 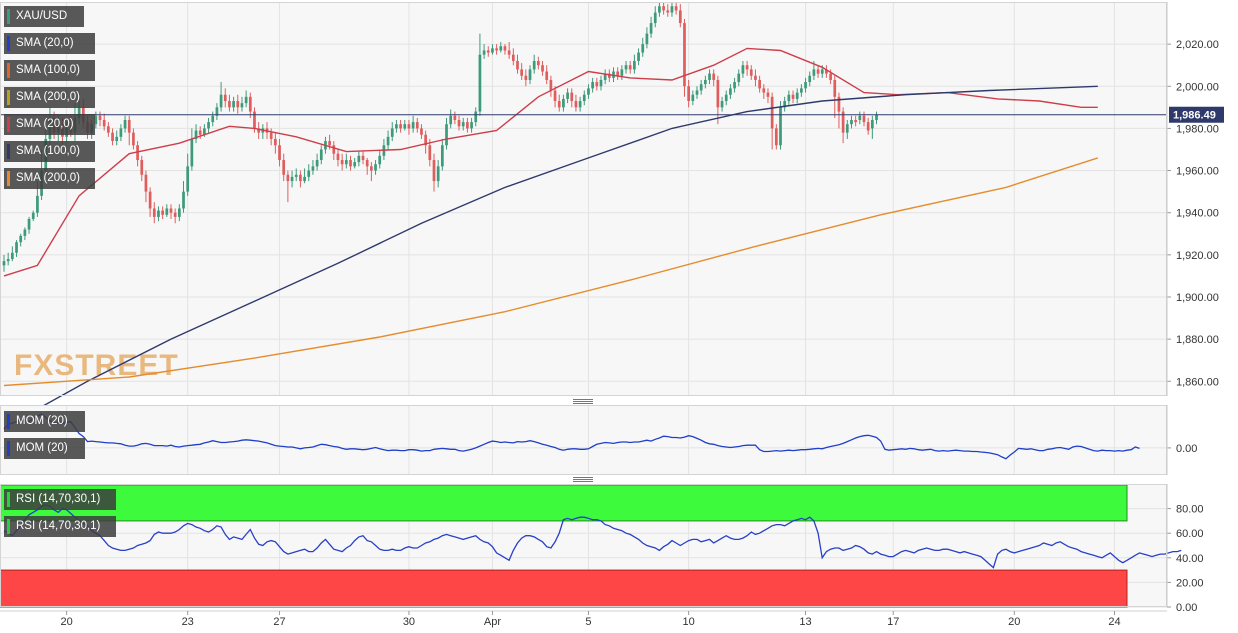 What do you see at coordinates (583, 480) in the screenshot?
I see `panel-splitter-bottom` at bounding box center [583, 480].